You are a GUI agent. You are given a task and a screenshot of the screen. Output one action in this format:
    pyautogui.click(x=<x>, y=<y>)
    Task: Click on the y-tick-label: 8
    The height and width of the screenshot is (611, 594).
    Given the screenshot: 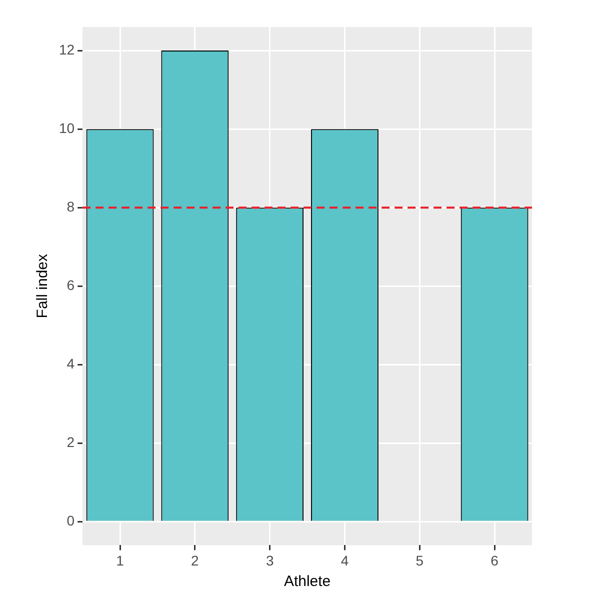 What is the action you would take?
    pyautogui.click(x=70, y=206)
    